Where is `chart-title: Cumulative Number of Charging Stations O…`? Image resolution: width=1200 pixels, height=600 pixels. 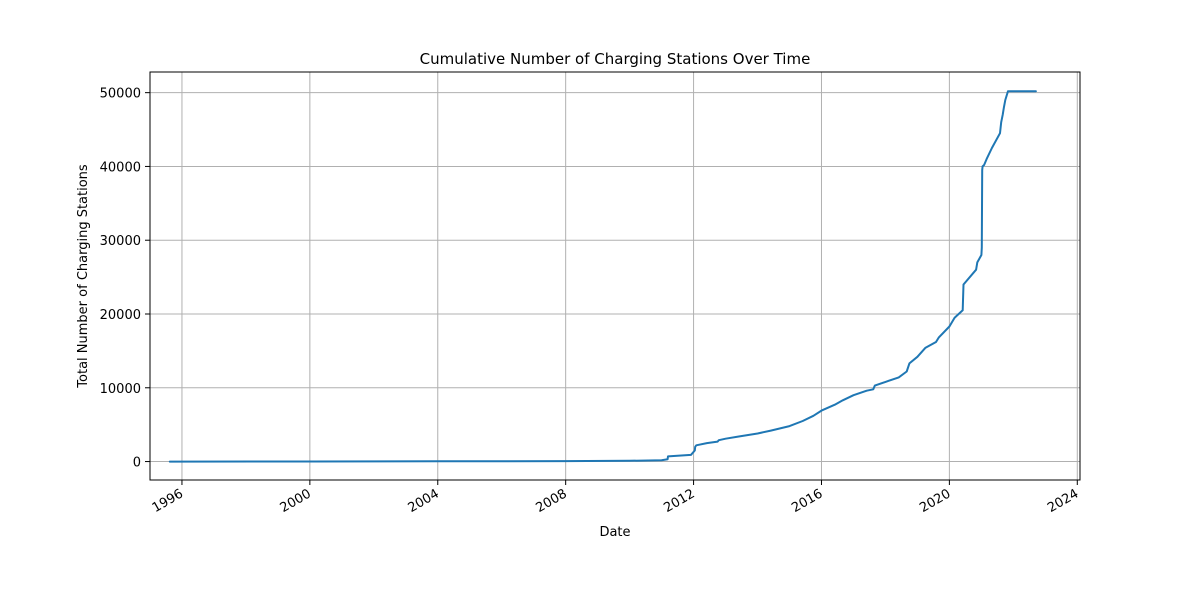 chart-title: Cumulative Number of Charging Stations O… is located at coordinates (615, 59).